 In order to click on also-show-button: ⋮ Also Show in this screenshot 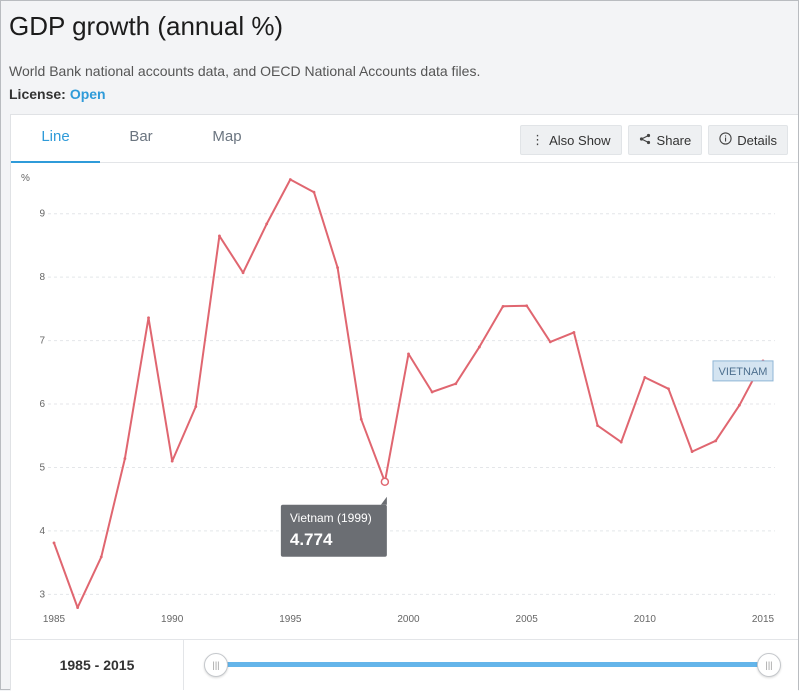, I will do `click(571, 140)`.